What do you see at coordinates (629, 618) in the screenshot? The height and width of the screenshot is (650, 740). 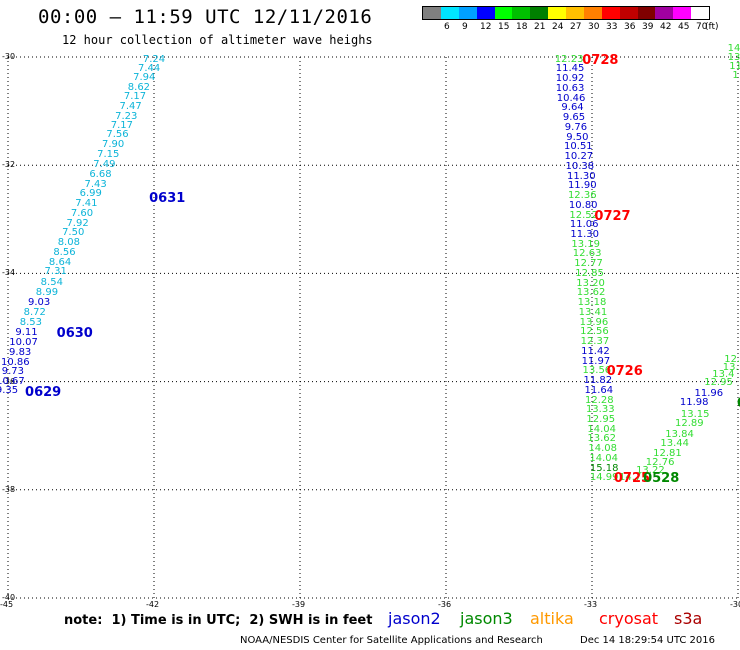 I see `satellite-label-cryosat: cryosat` at bounding box center [629, 618].